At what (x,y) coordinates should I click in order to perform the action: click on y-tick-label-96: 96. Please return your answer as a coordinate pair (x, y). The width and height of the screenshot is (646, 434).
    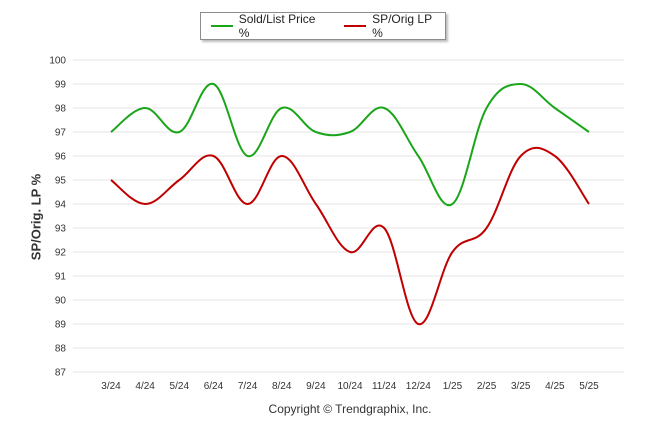
    Looking at the image, I should click on (61, 157).